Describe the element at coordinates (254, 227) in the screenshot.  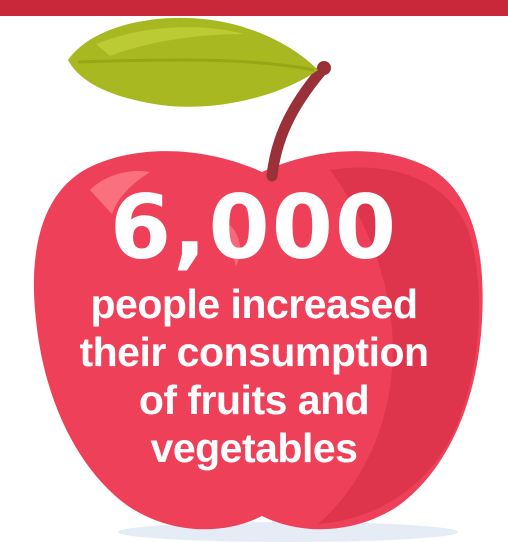
I see `stat-number: 6,000` at that location.